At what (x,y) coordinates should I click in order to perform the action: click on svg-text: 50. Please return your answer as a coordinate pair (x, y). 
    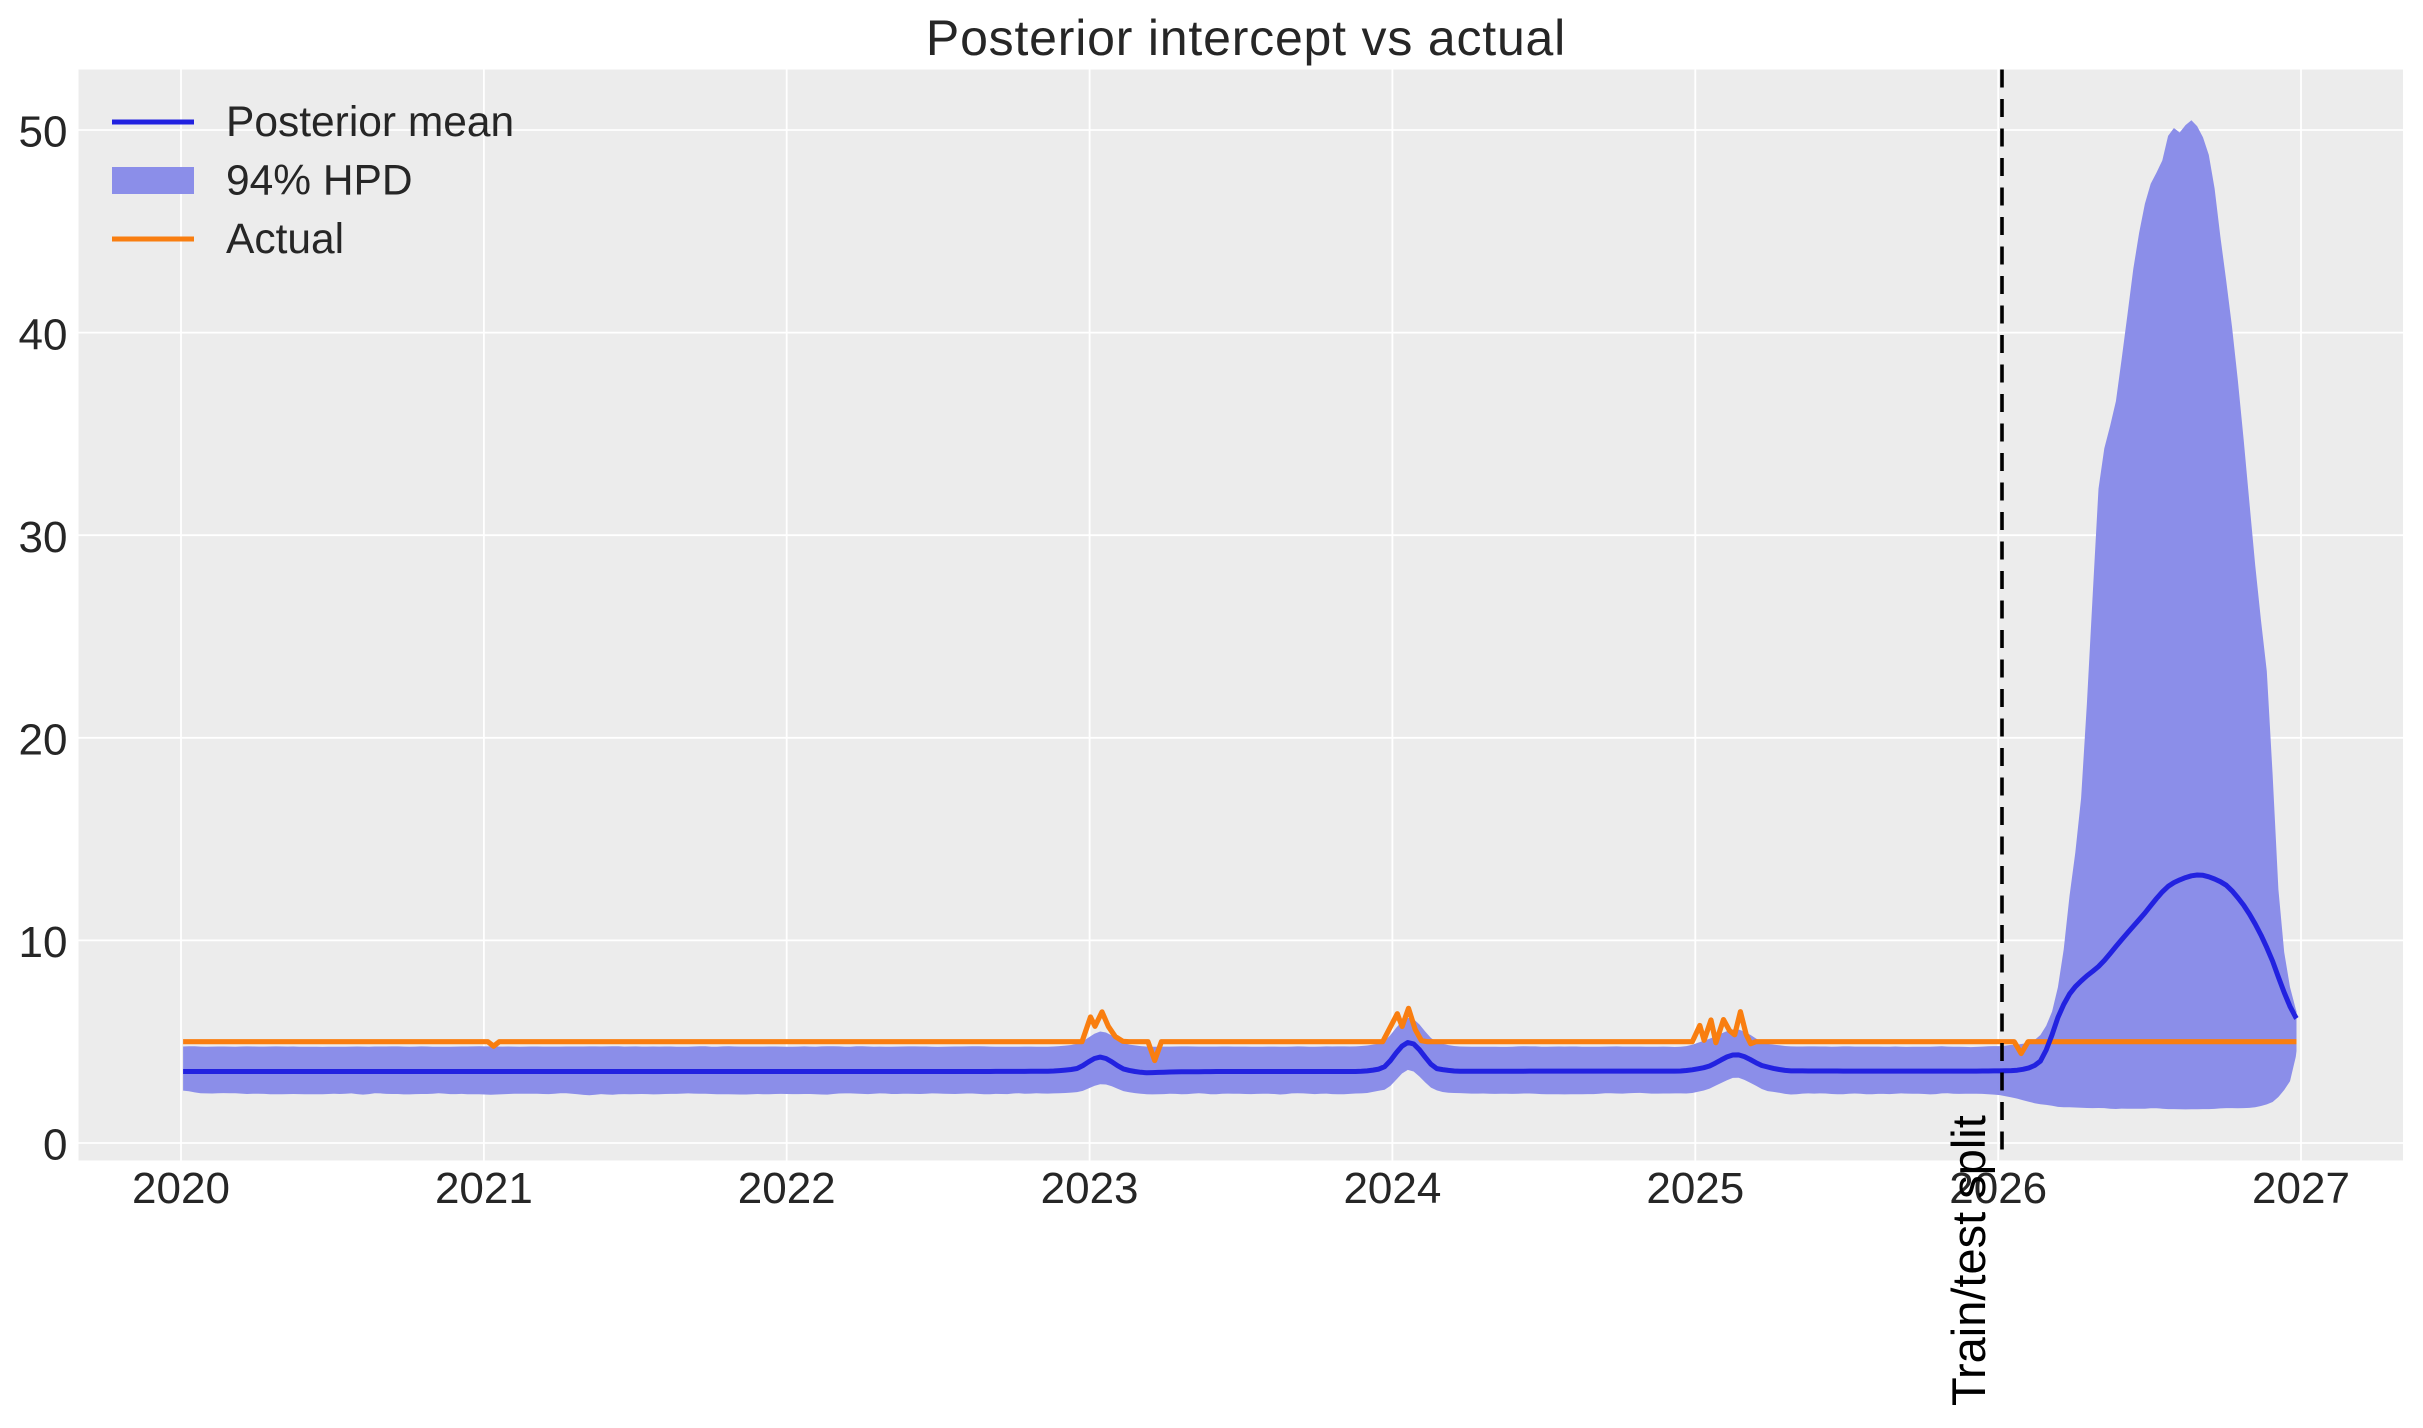
    Looking at the image, I should click on (43, 132).